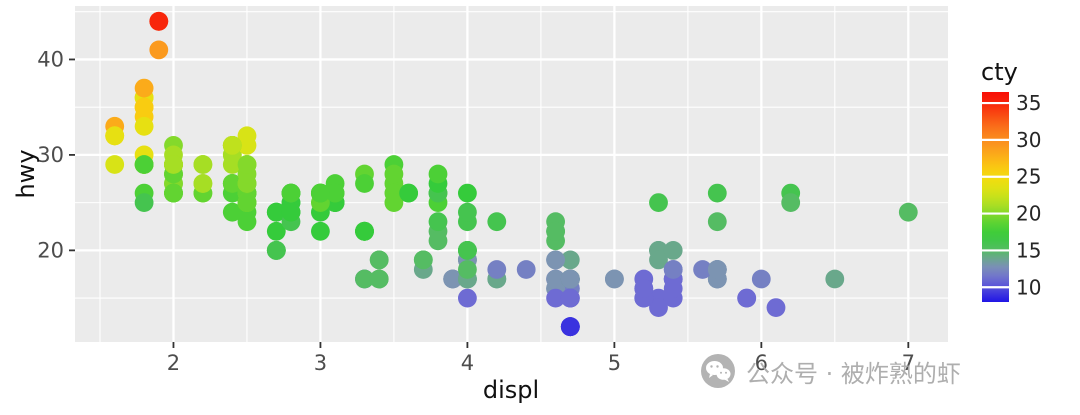 Image resolution: width=1080 pixels, height=415 pixels. I want to click on y-tick-label: 30, so click(50, 155).